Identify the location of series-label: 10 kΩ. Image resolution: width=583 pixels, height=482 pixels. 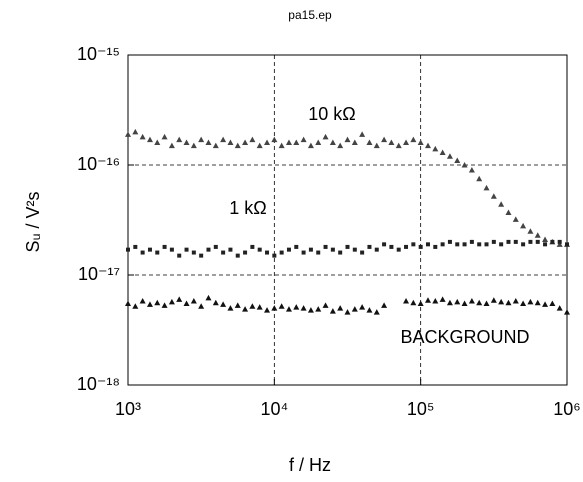
(331, 114).